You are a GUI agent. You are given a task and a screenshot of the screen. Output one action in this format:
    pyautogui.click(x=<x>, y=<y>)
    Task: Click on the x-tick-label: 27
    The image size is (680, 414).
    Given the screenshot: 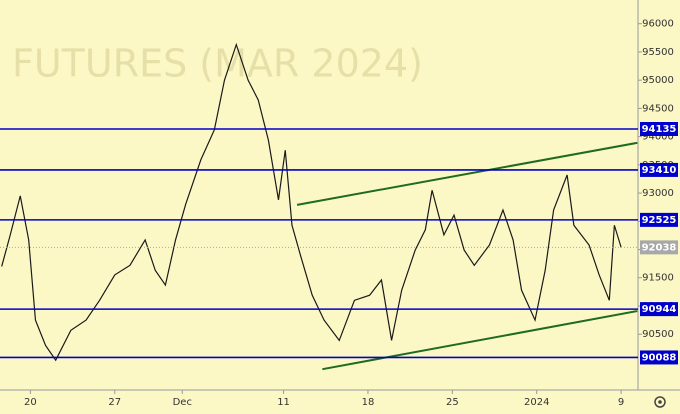 What is the action you would take?
    pyautogui.click(x=114, y=402)
    